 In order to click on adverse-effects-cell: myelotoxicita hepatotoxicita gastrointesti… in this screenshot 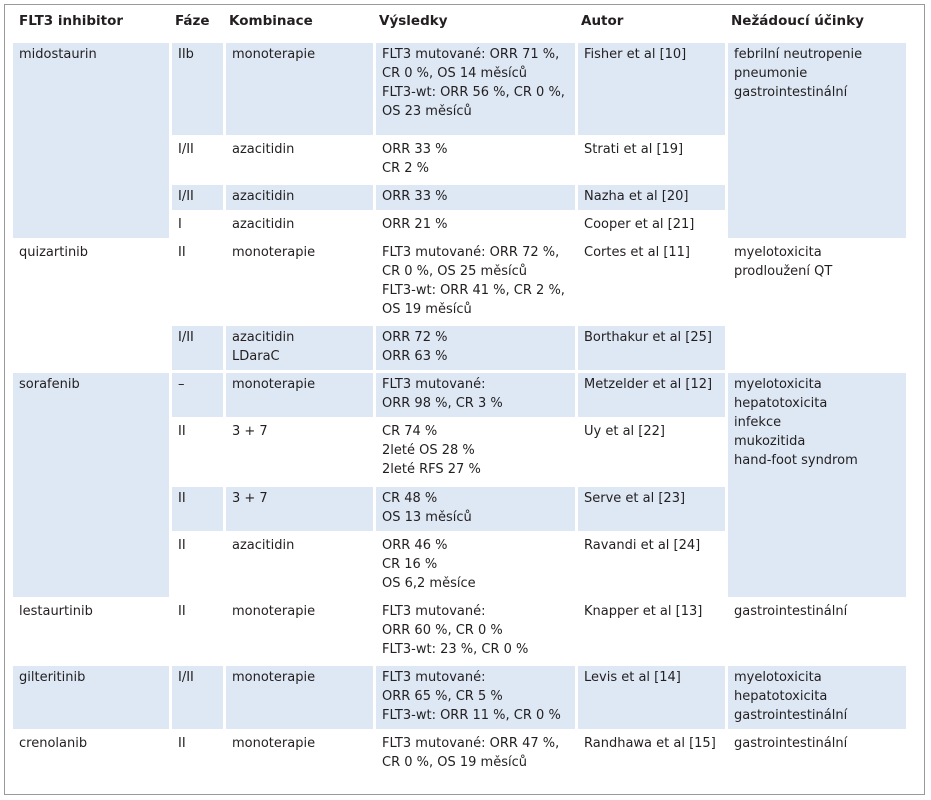, I will do `click(815, 696)`.